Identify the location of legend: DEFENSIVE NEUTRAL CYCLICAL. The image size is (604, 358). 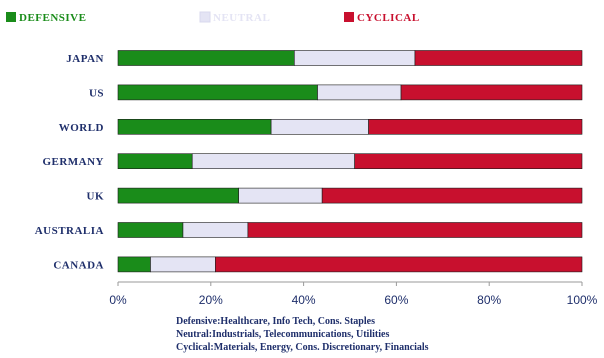
(213, 17).